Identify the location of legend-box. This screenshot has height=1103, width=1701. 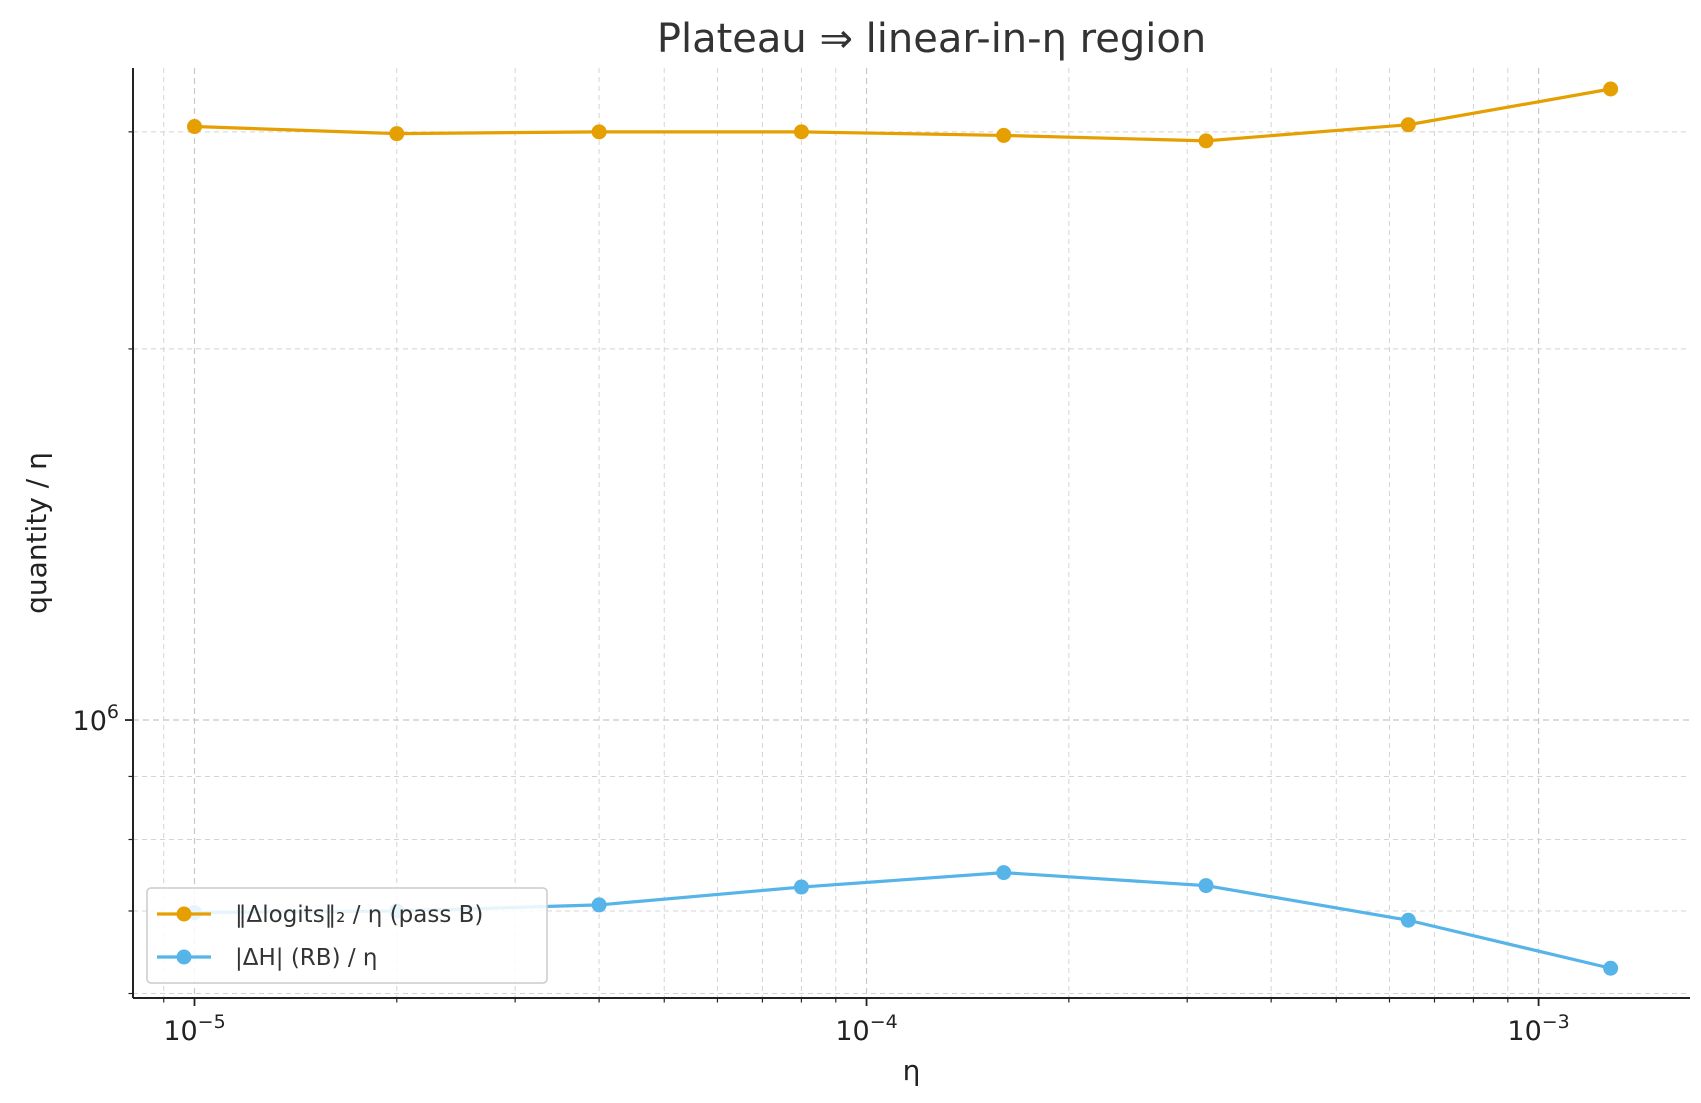
(347, 935).